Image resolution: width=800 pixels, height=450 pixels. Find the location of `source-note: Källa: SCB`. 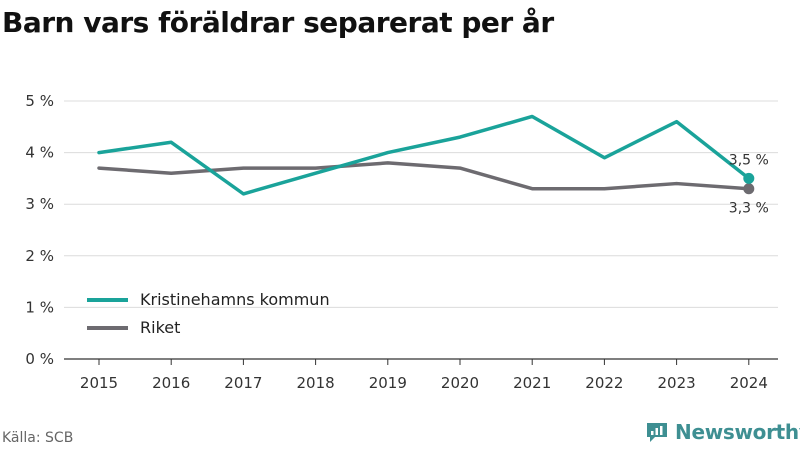

source-note: Källa: SCB is located at coordinates (38, 438).